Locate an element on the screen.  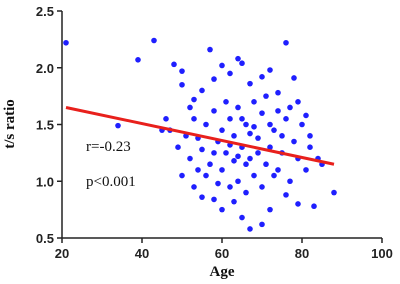
annotation: p<0.001 is located at coordinates (111, 182).